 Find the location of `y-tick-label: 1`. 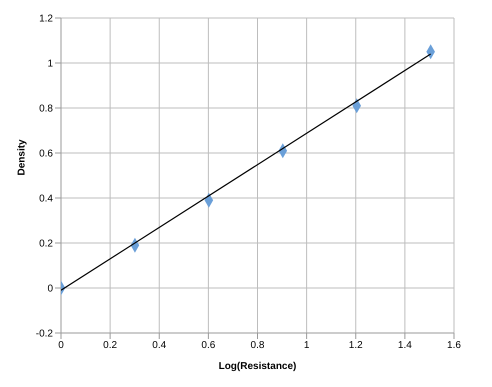

y-tick-label: 1 is located at coordinates (50, 64).